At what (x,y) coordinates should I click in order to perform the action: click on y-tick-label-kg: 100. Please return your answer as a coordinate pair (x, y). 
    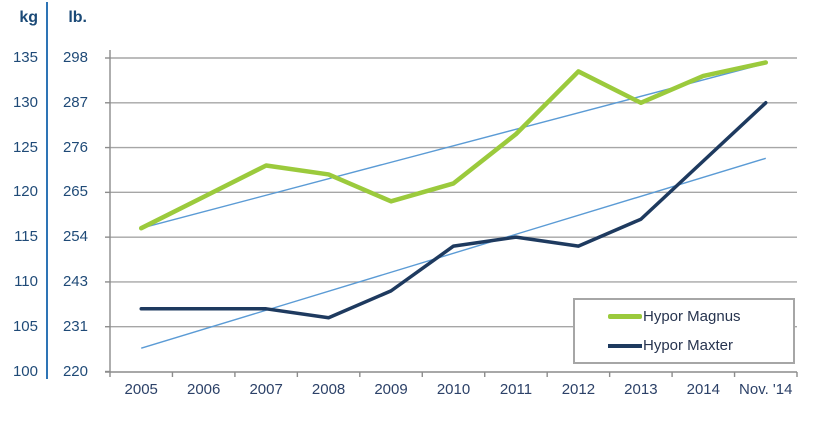
    Looking at the image, I should click on (25, 371).